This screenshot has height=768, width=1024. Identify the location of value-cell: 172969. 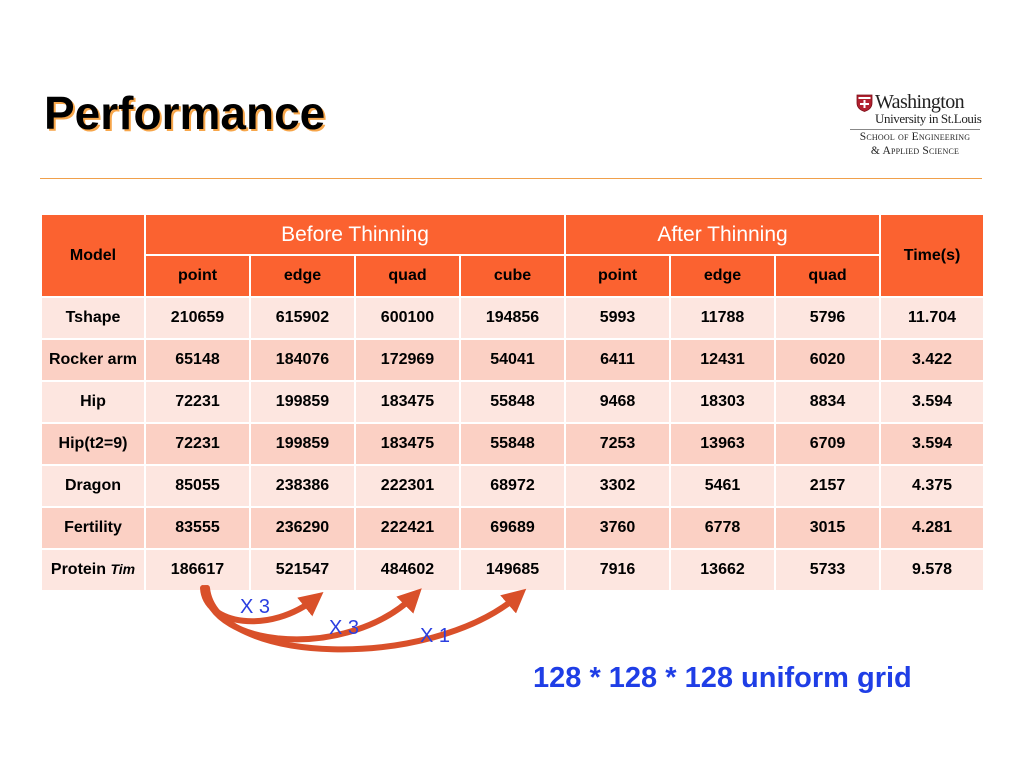
(407, 360).